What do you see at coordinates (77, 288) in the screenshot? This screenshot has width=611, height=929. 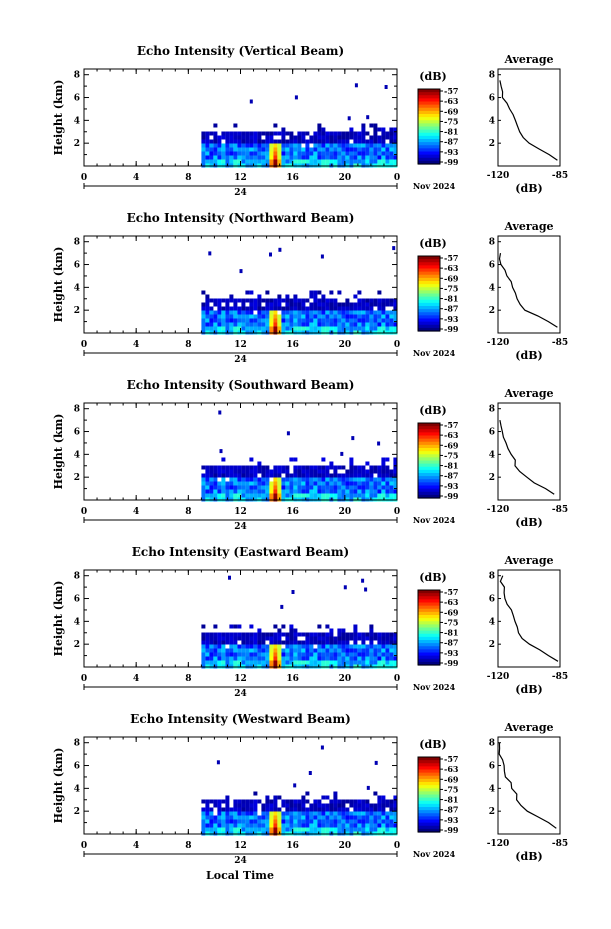 I see `y-tick-label: 4` at bounding box center [77, 288].